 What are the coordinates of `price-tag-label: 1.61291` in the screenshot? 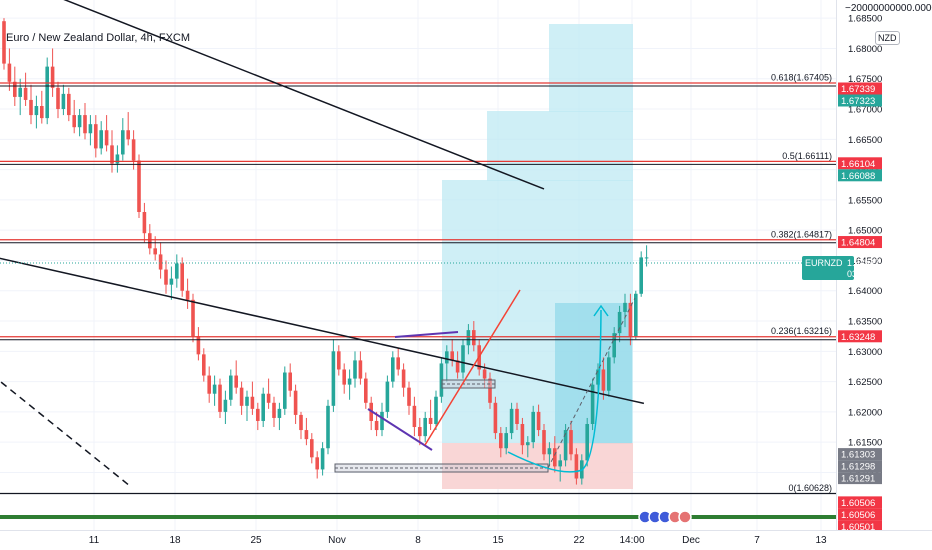 It's located at (858, 479).